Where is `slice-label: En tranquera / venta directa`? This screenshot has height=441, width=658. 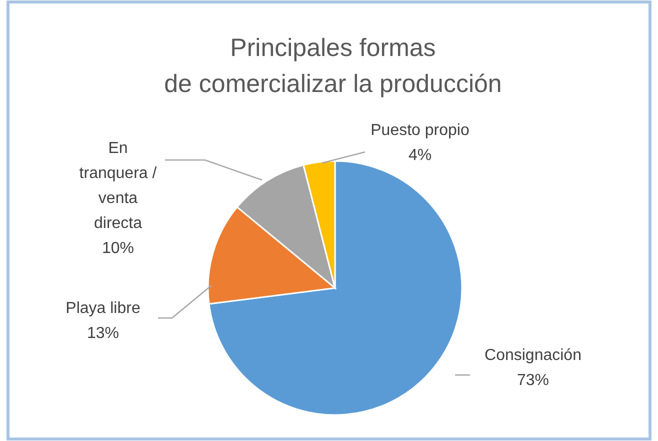
slice-label: En tranquera / venta directa is located at coordinates (118, 186).